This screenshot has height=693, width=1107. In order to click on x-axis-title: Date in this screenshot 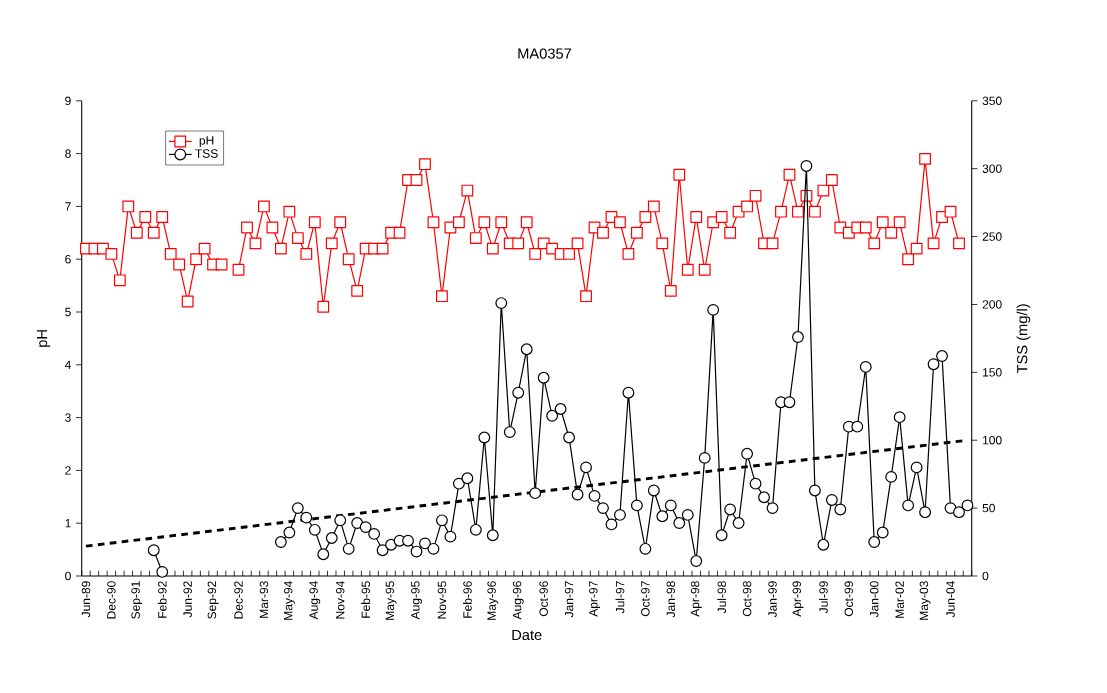, I will do `click(527, 635)`.